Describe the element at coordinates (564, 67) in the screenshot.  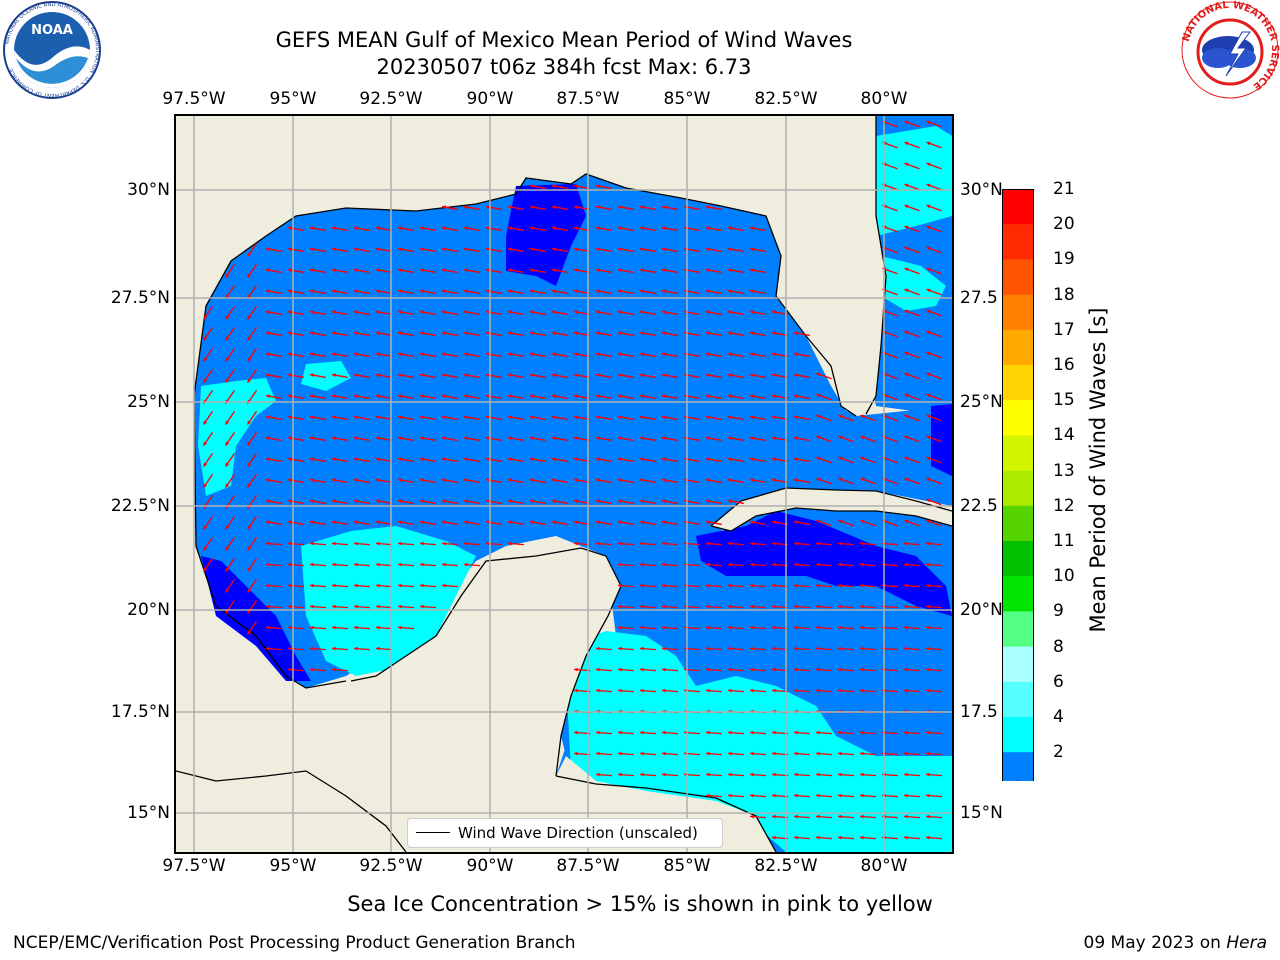
I see `chart-subtitle: 20230507 t06z 384h fcst Max: 6.73` at that location.